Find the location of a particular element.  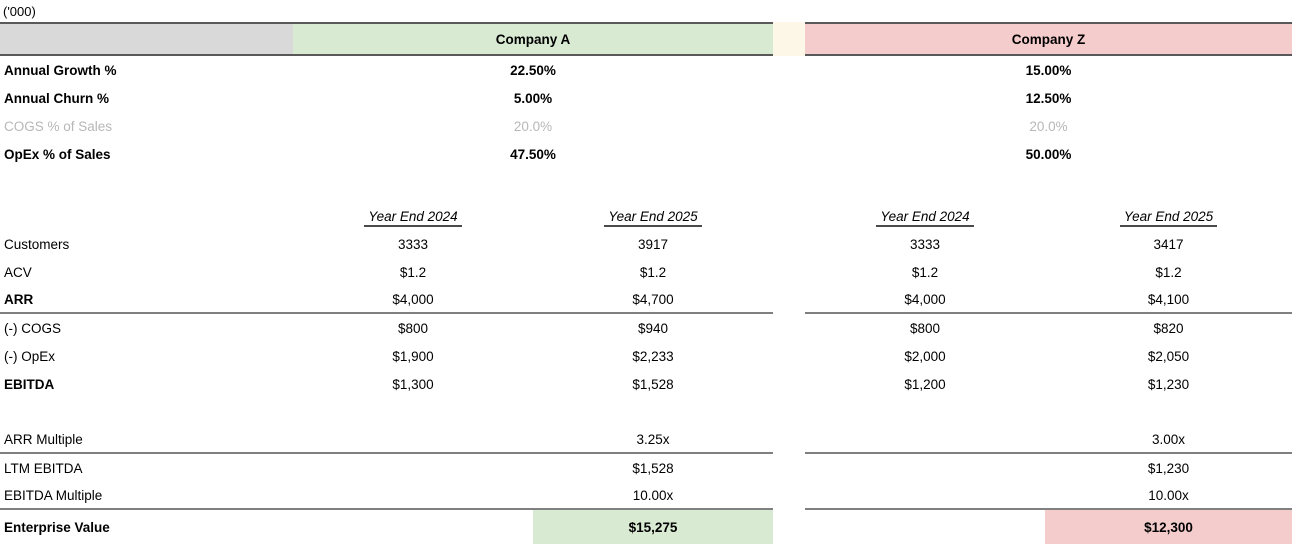

row-label: (-) COGS is located at coordinates (32, 328).